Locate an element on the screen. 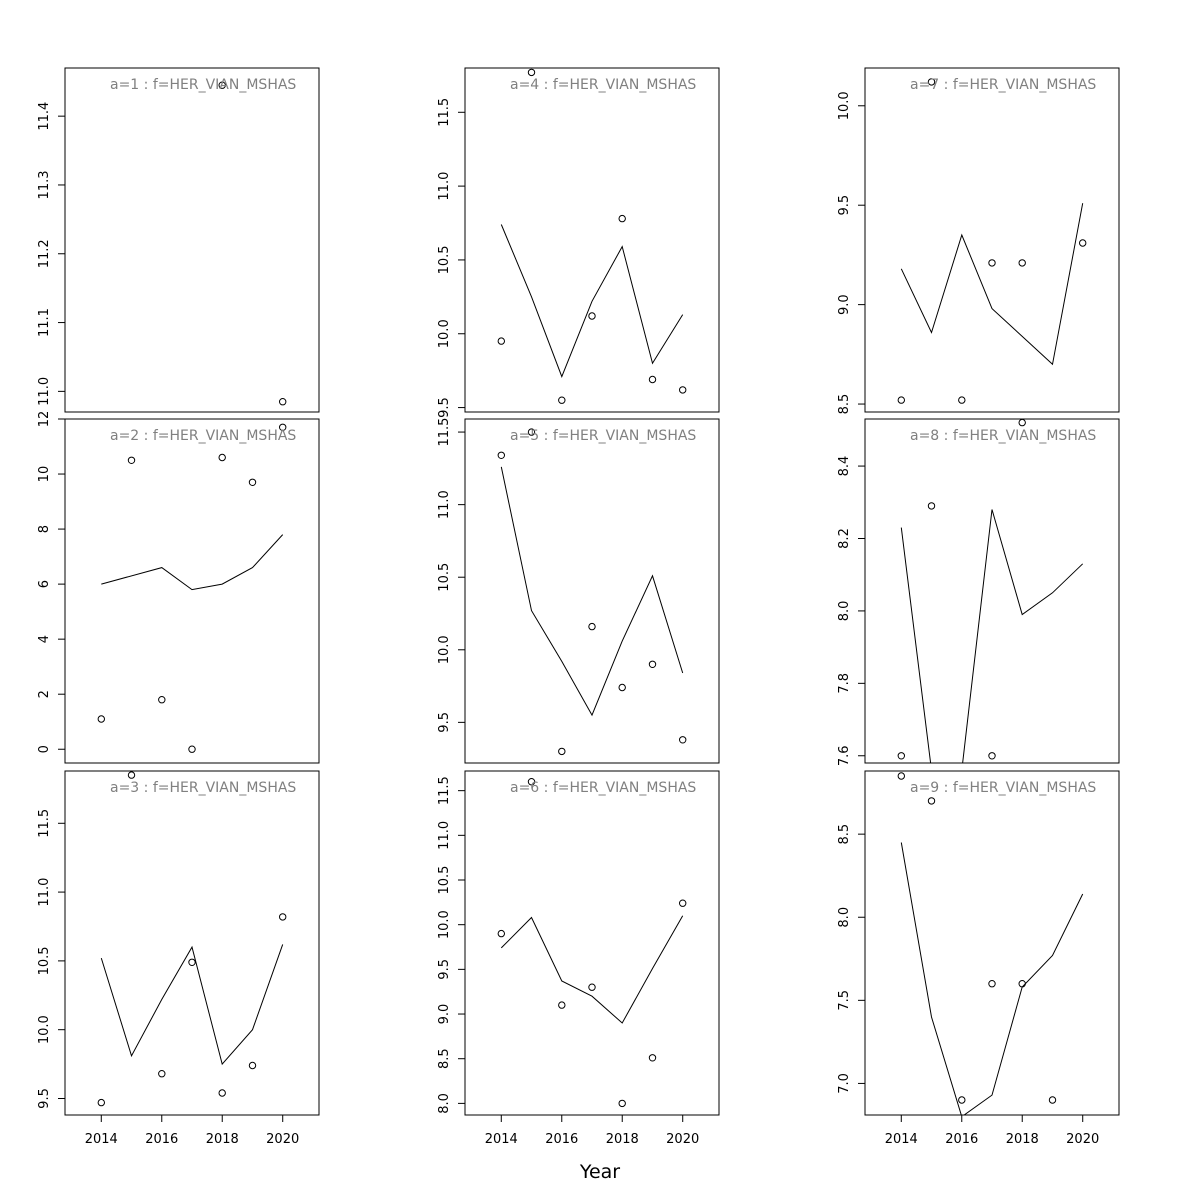 The image size is (1200, 1200). y-tick-label: 7.6 is located at coordinates (844, 755).